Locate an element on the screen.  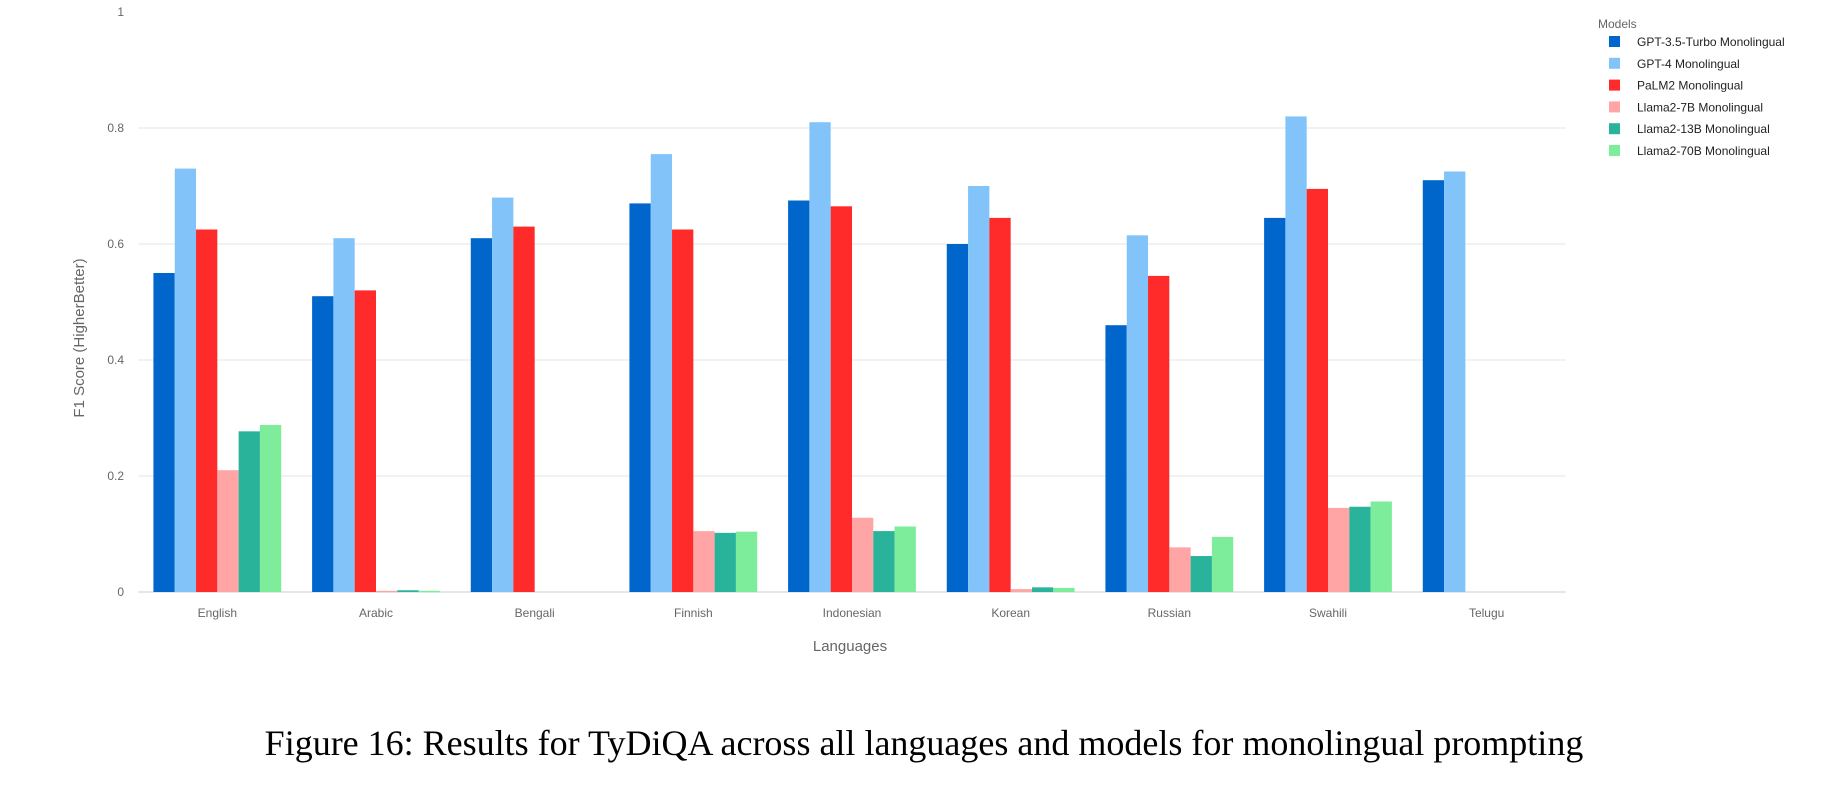
x-tick-label: Korean is located at coordinates (1010, 613).